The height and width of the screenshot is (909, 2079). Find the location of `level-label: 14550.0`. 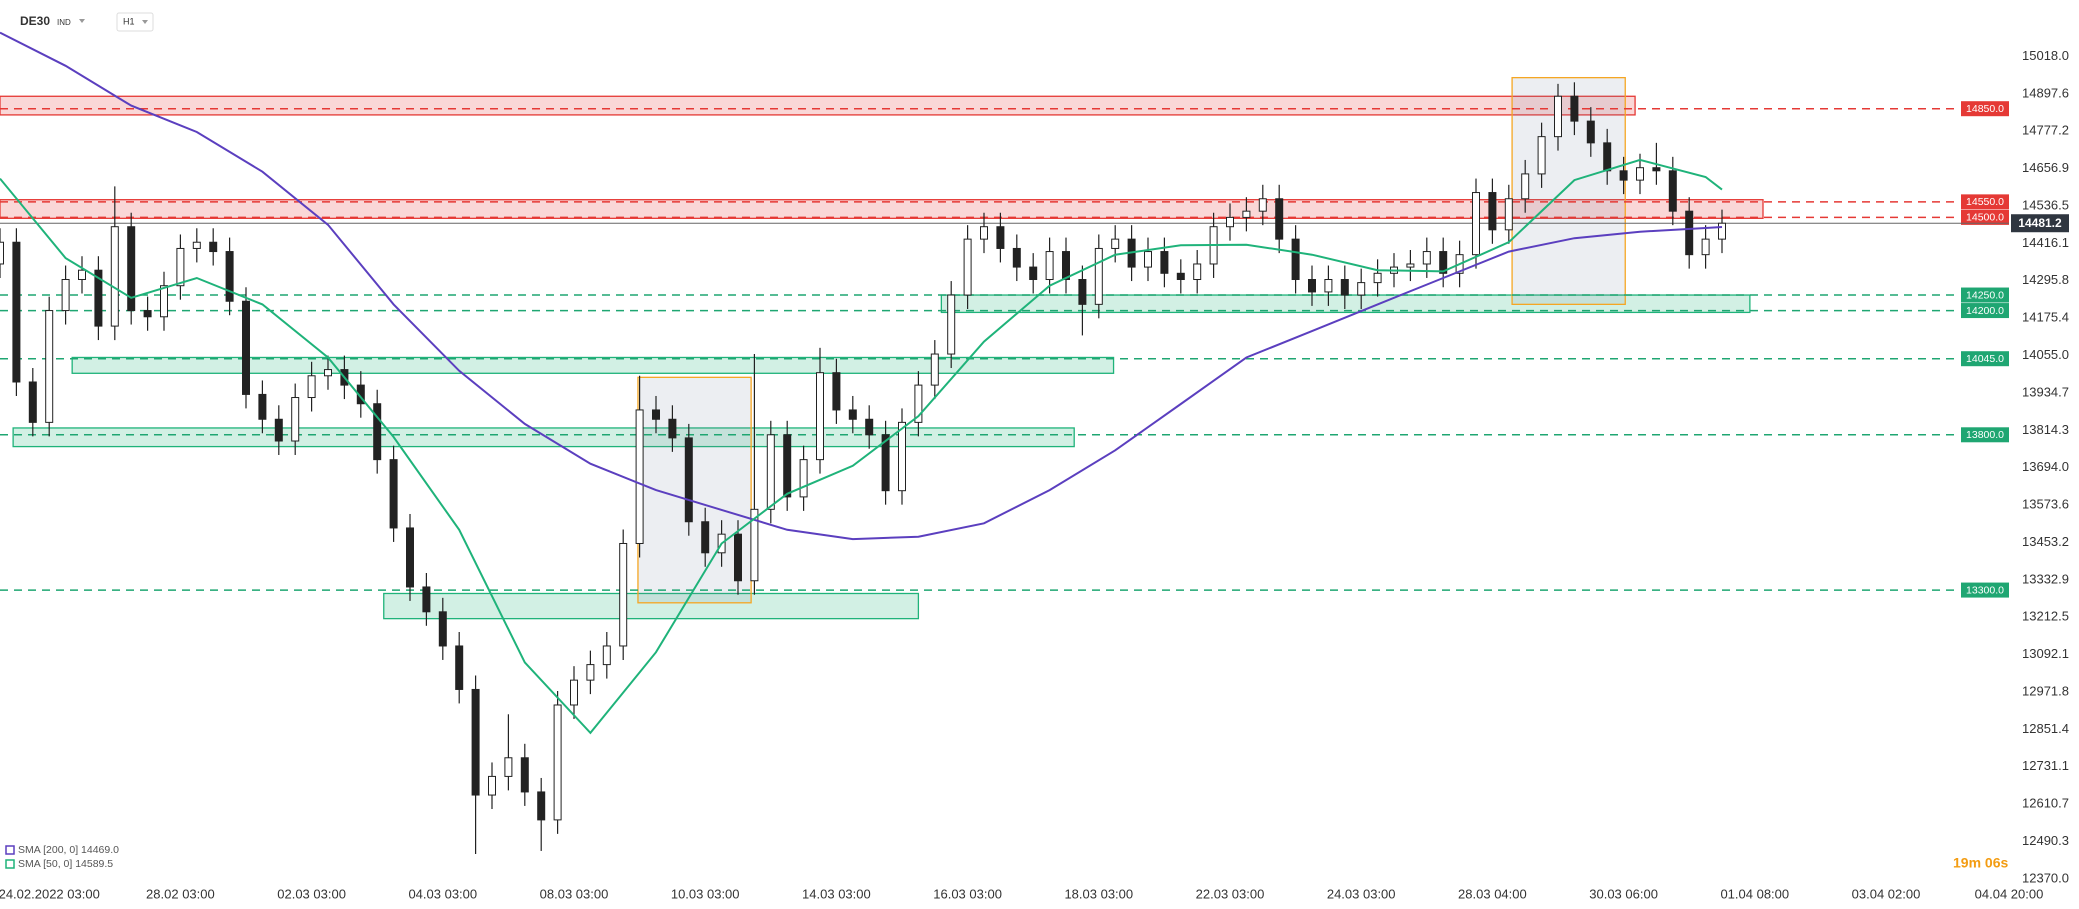

level-label: 14550.0 is located at coordinates (1985, 202).